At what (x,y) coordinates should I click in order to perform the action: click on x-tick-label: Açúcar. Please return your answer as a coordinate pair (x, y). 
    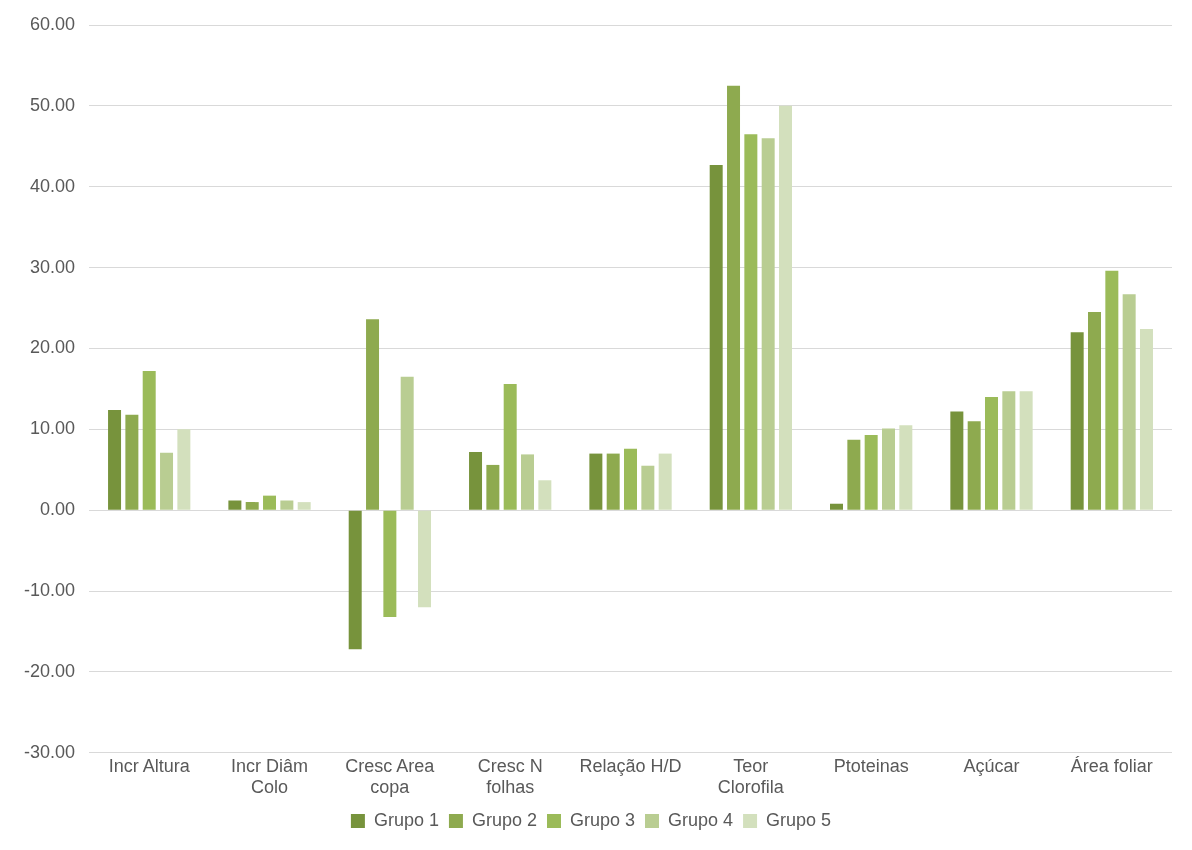
    Looking at the image, I should click on (991, 765).